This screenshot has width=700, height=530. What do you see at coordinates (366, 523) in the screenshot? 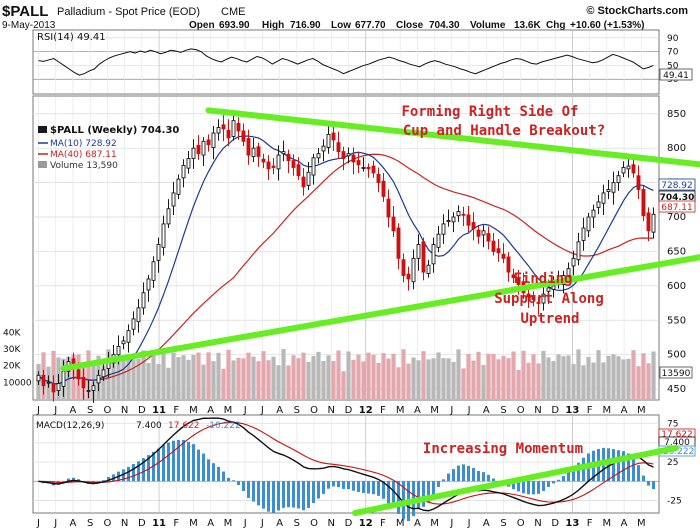
I see `macd-month-label: 12` at bounding box center [366, 523].